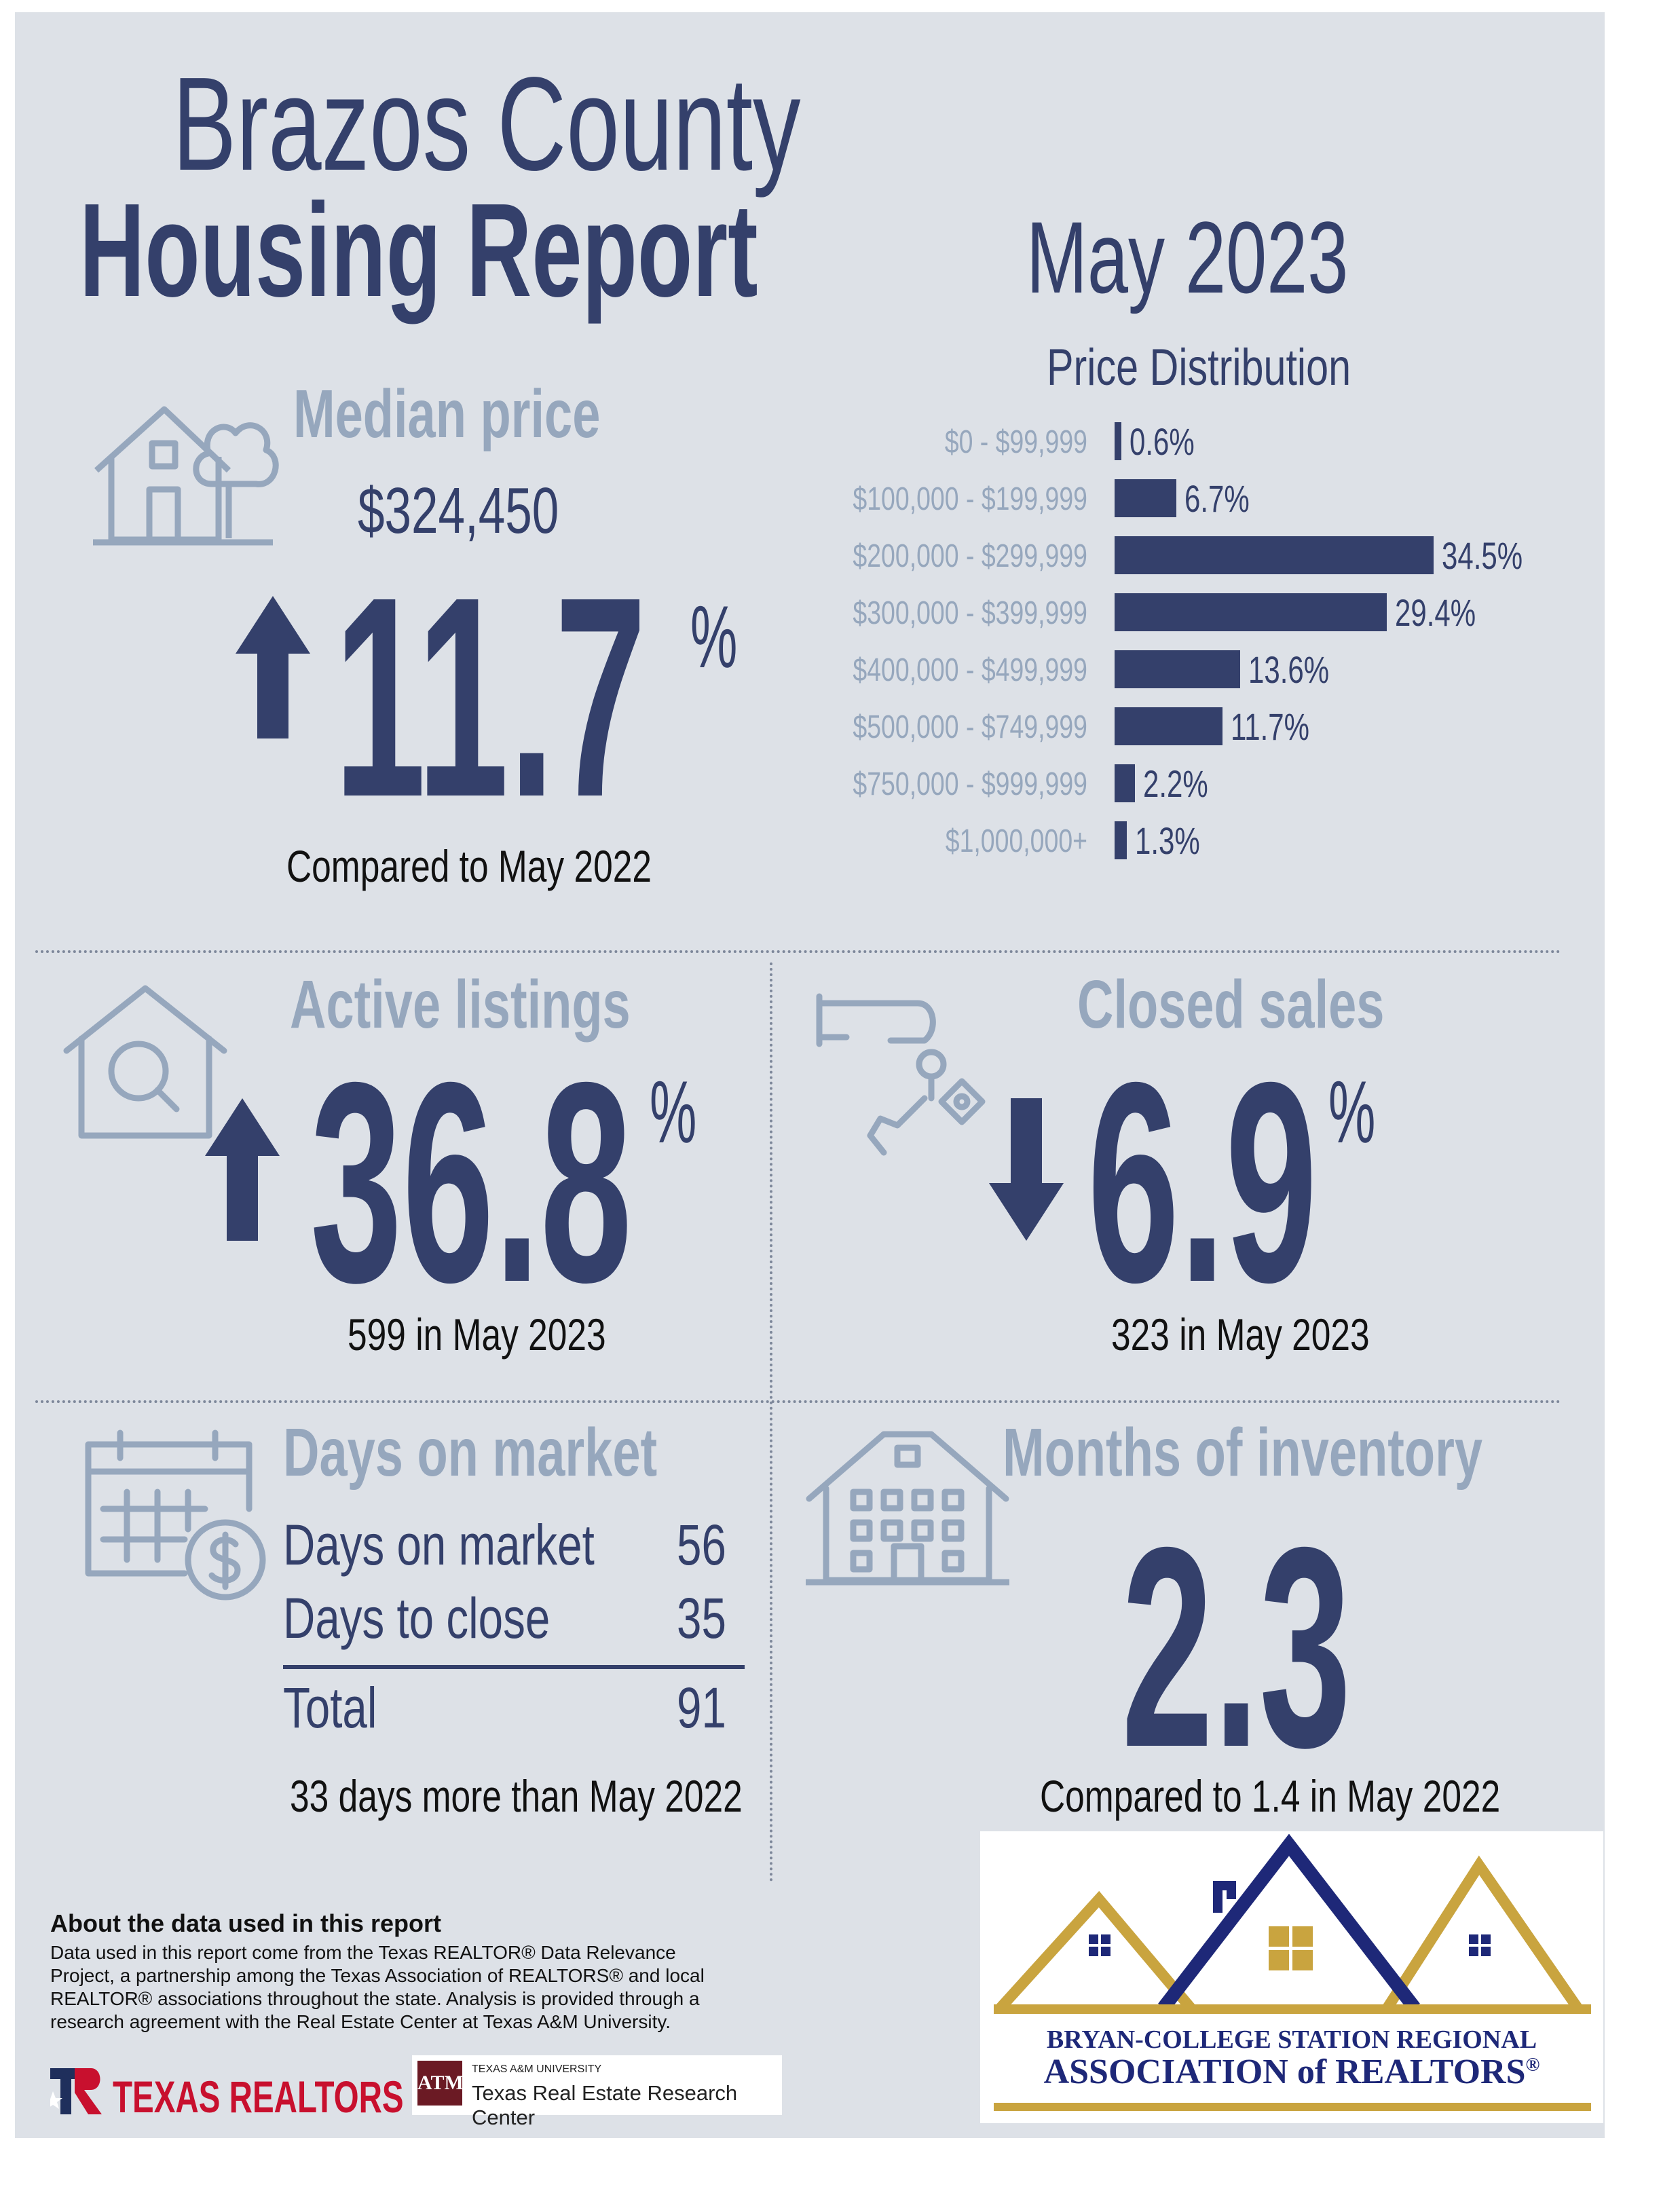 This screenshot has height=2189, width=1680. Describe the element at coordinates (1231, 1005) in the screenshot. I see `closed-sales-title: Closed sales` at that location.